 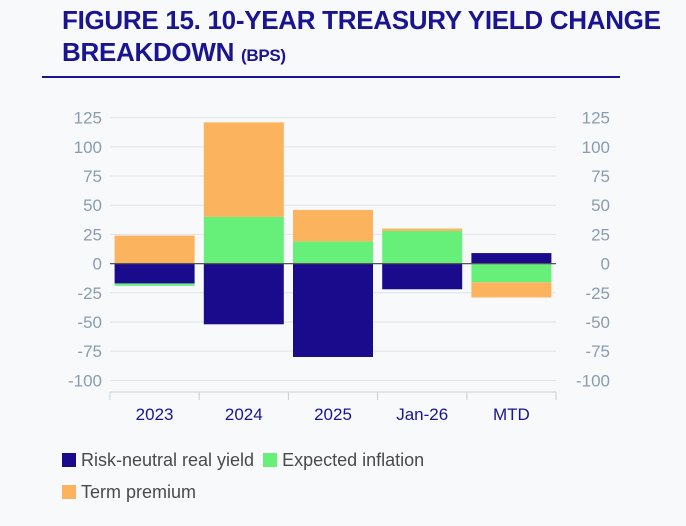 What do you see at coordinates (422, 414) in the screenshot?
I see `x-tick-label: Jan-26` at bounding box center [422, 414].